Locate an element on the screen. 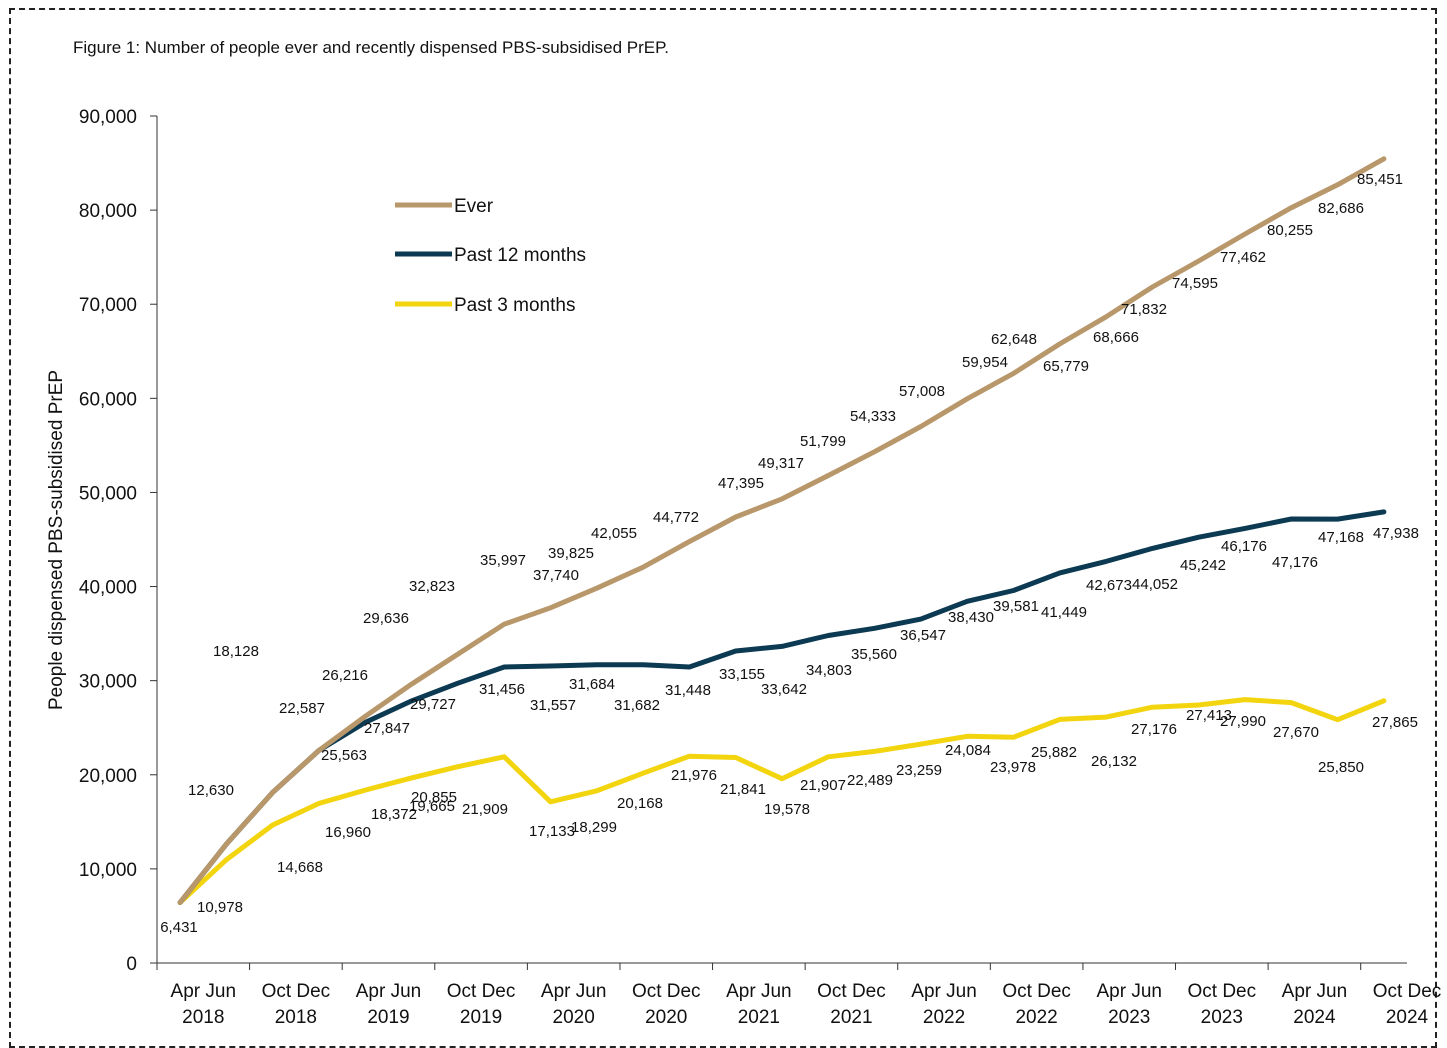 The height and width of the screenshot is (1048, 1447). data-label: 31,684 is located at coordinates (592, 684).